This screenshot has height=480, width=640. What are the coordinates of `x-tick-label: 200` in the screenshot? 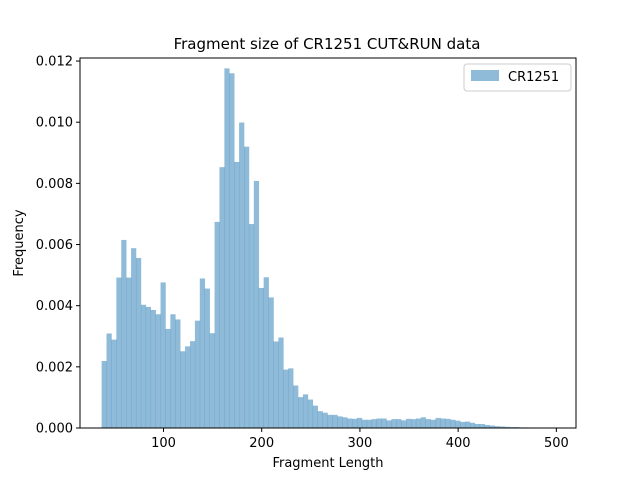 It's located at (261, 443).